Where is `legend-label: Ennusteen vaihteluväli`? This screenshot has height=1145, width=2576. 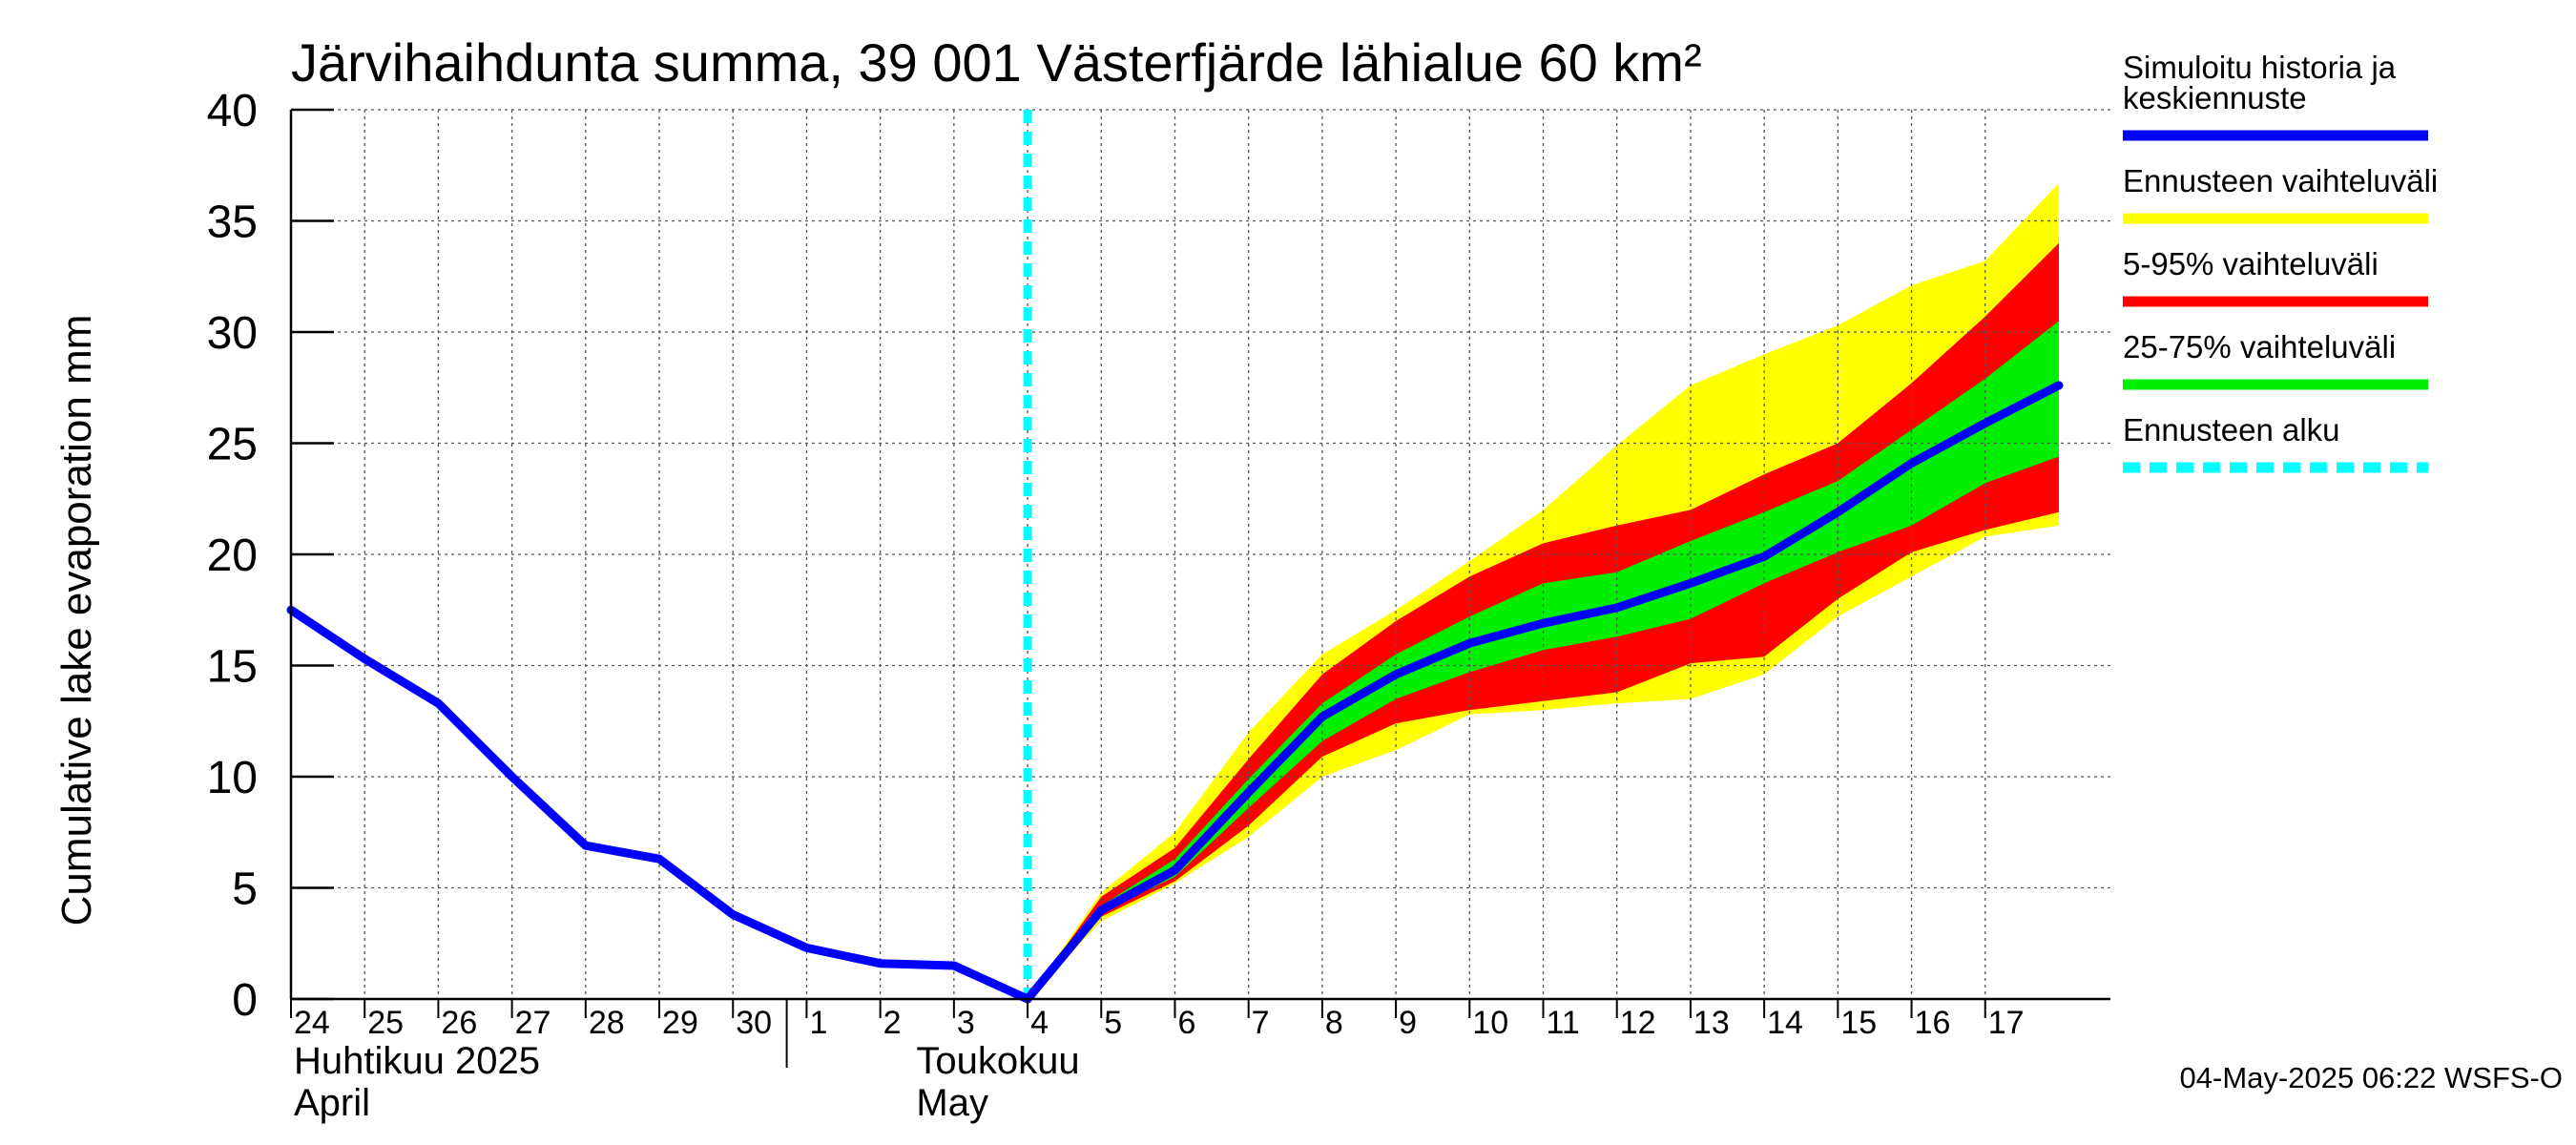
legend-label: Ennusteen vaihteluväli is located at coordinates (2280, 180).